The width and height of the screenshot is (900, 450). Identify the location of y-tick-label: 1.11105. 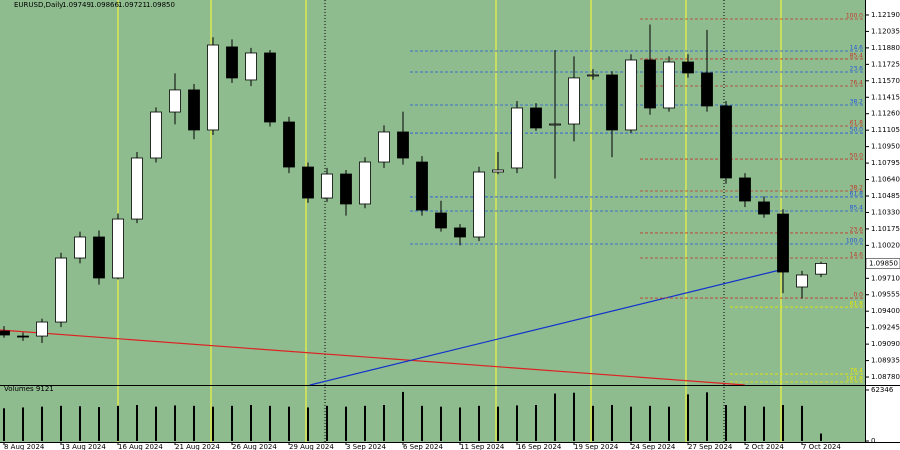
(885, 130).